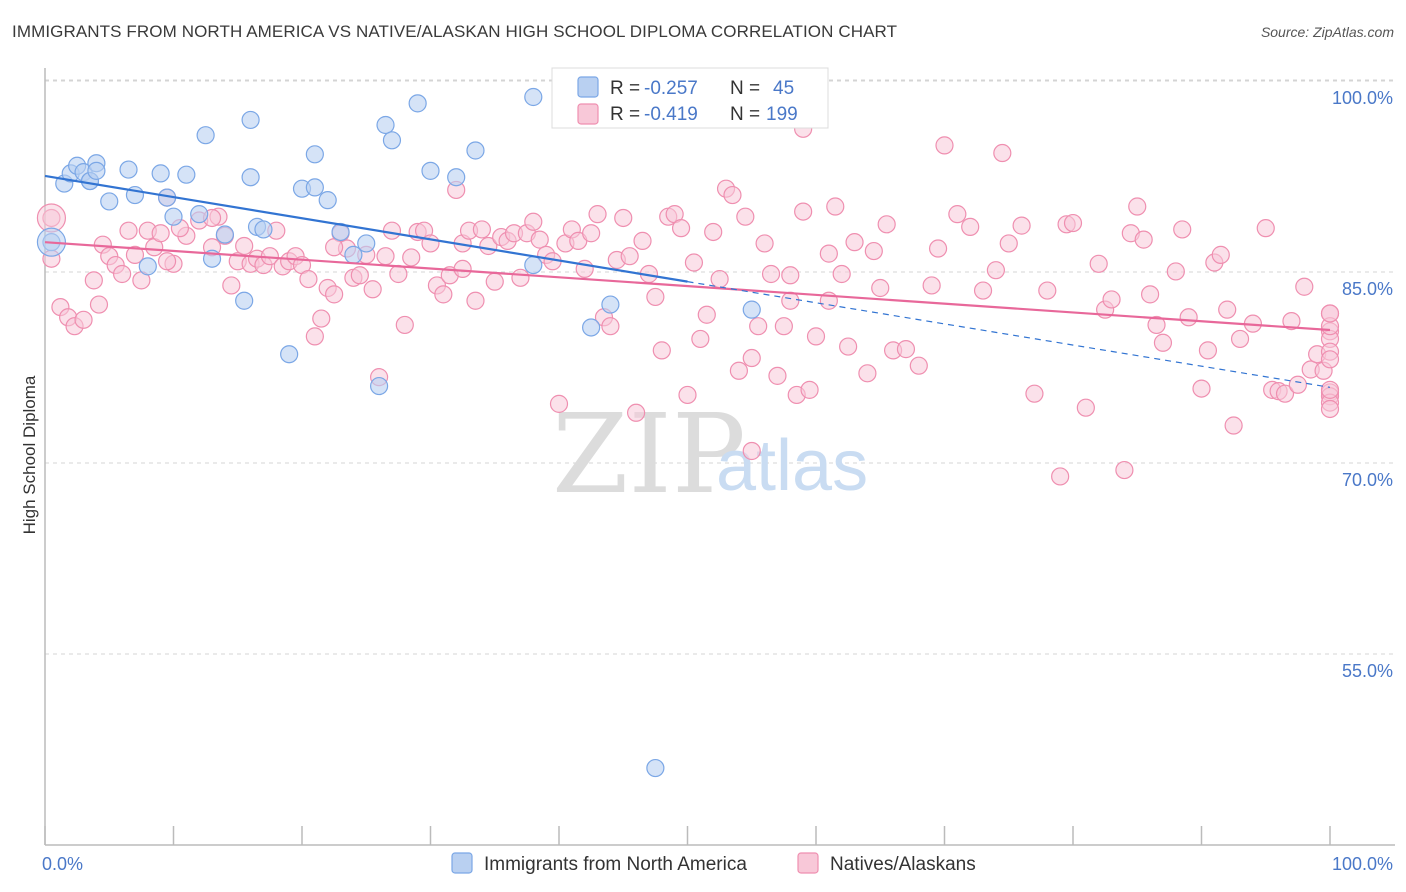 This screenshot has width=1406, height=892. I want to click on watermark-zip: ZIP, so click(649, 454).